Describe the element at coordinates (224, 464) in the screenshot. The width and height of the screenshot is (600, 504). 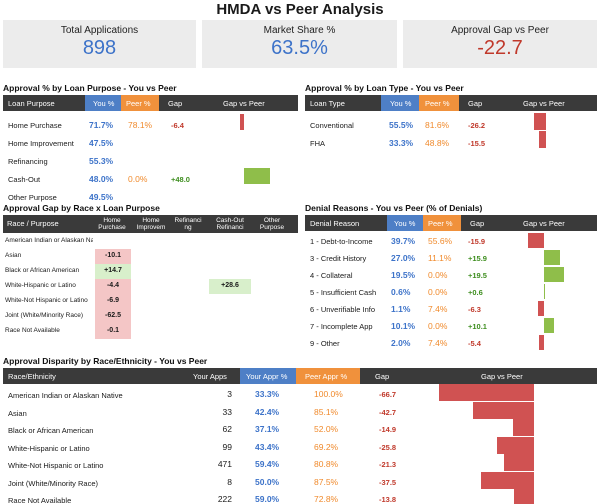
I see `apps-value: 471` at that location.